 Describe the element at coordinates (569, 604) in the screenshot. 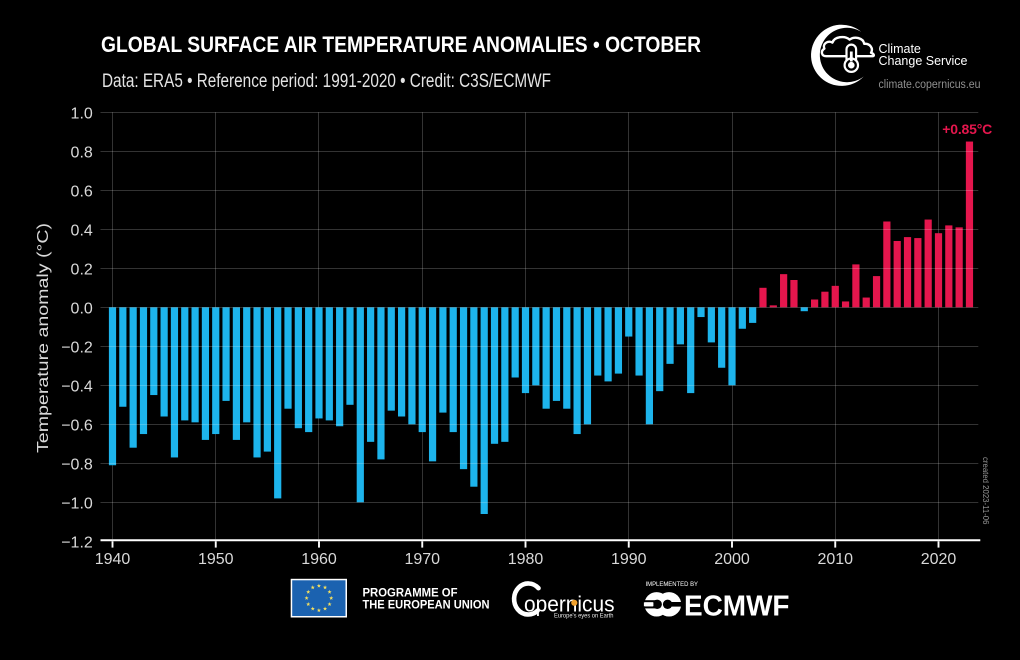

I see `svg-text: opernicus` at that location.